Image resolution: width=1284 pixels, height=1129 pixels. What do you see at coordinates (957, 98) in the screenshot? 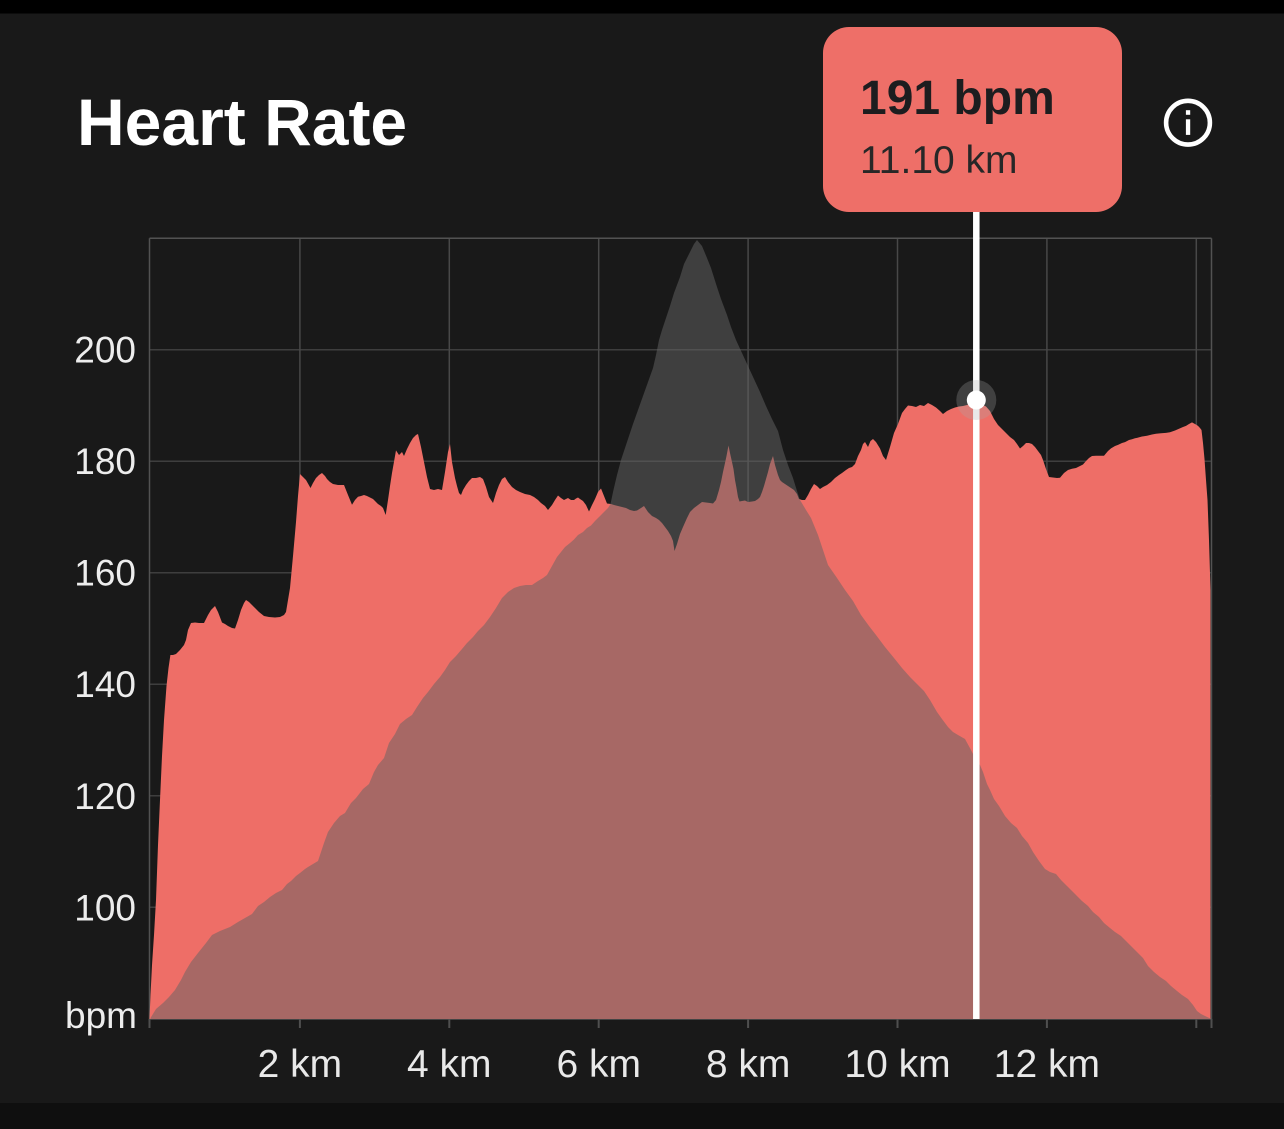
I see `svg-text: 191 bpm` at bounding box center [957, 98].